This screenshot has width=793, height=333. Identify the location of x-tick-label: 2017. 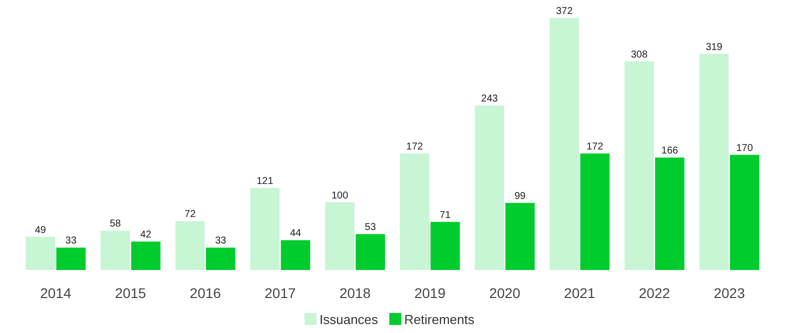
(280, 293).